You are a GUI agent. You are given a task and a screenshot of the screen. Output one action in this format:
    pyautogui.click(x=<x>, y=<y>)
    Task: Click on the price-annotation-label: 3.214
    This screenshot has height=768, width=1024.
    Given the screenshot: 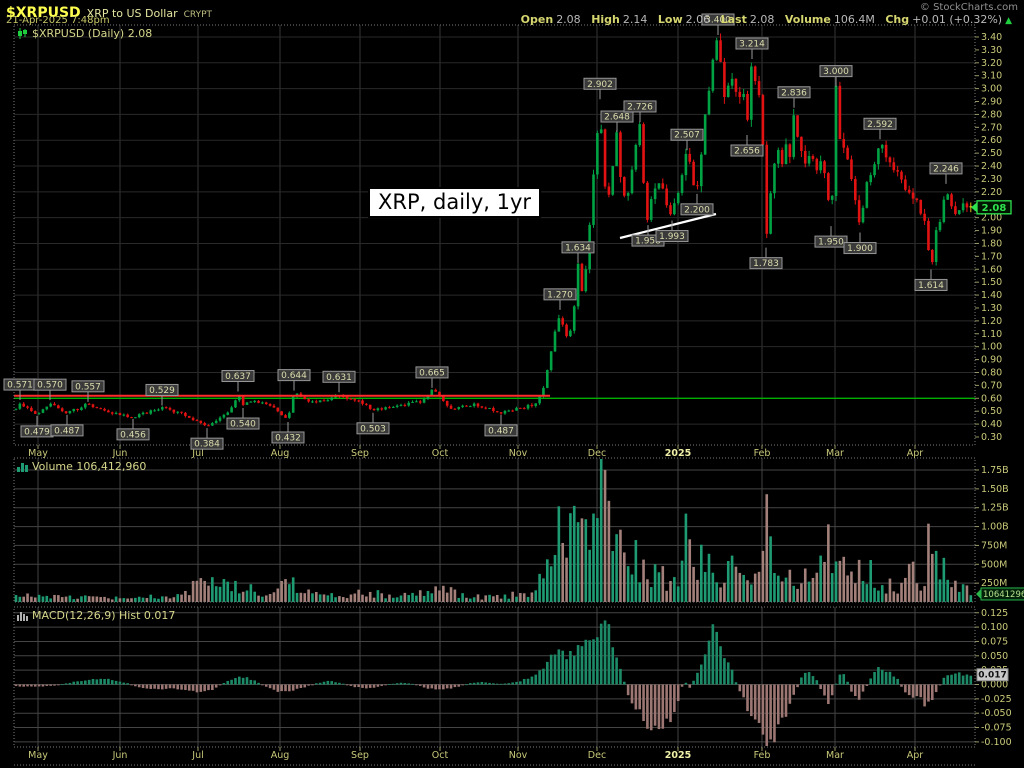 What is the action you would take?
    pyautogui.click(x=752, y=45)
    